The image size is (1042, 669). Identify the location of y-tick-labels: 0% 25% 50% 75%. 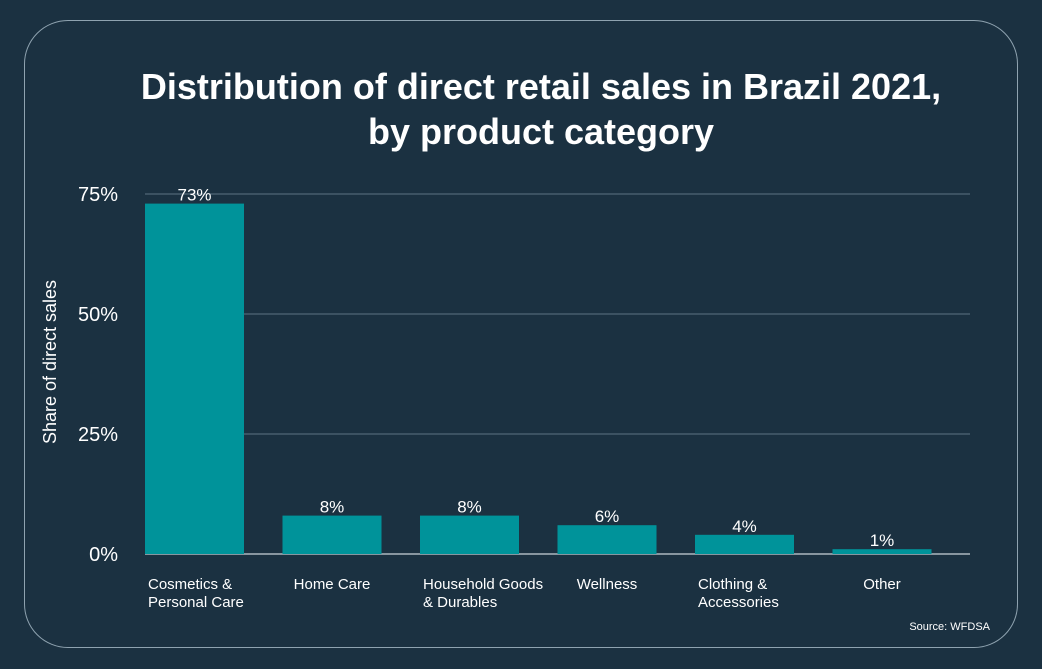
(98, 375).